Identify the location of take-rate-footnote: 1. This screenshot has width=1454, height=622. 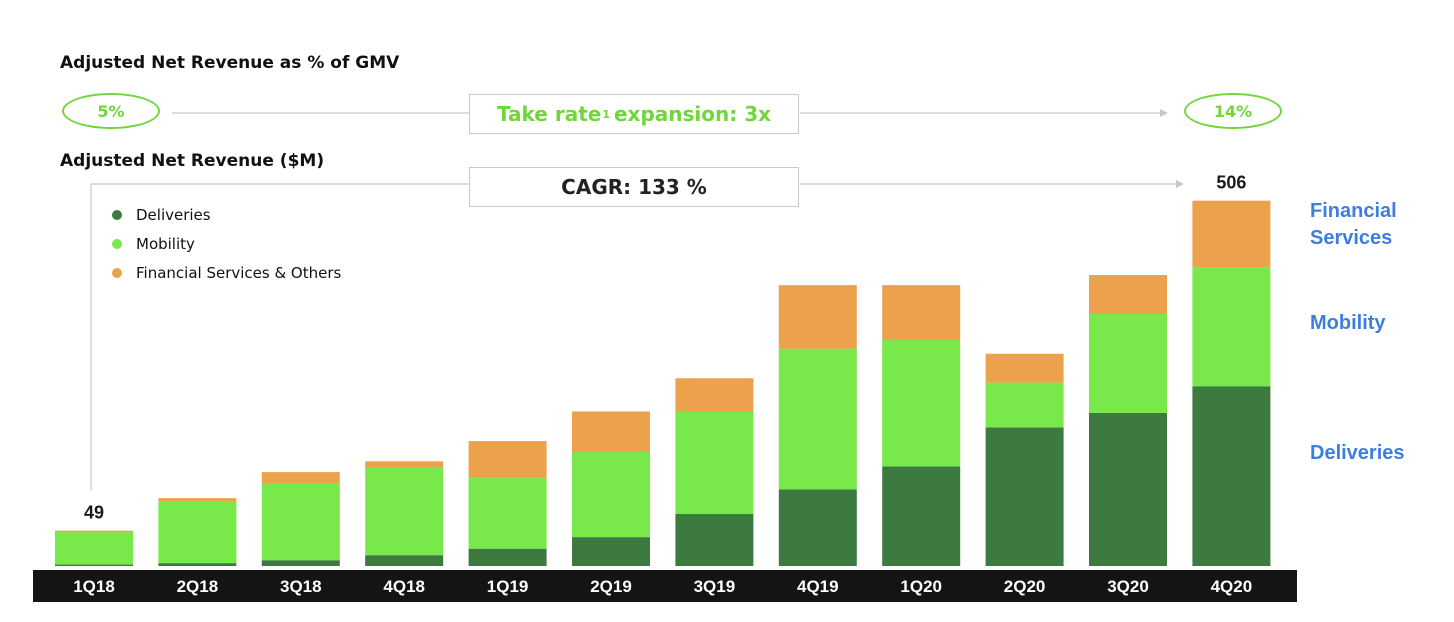
(606, 114).